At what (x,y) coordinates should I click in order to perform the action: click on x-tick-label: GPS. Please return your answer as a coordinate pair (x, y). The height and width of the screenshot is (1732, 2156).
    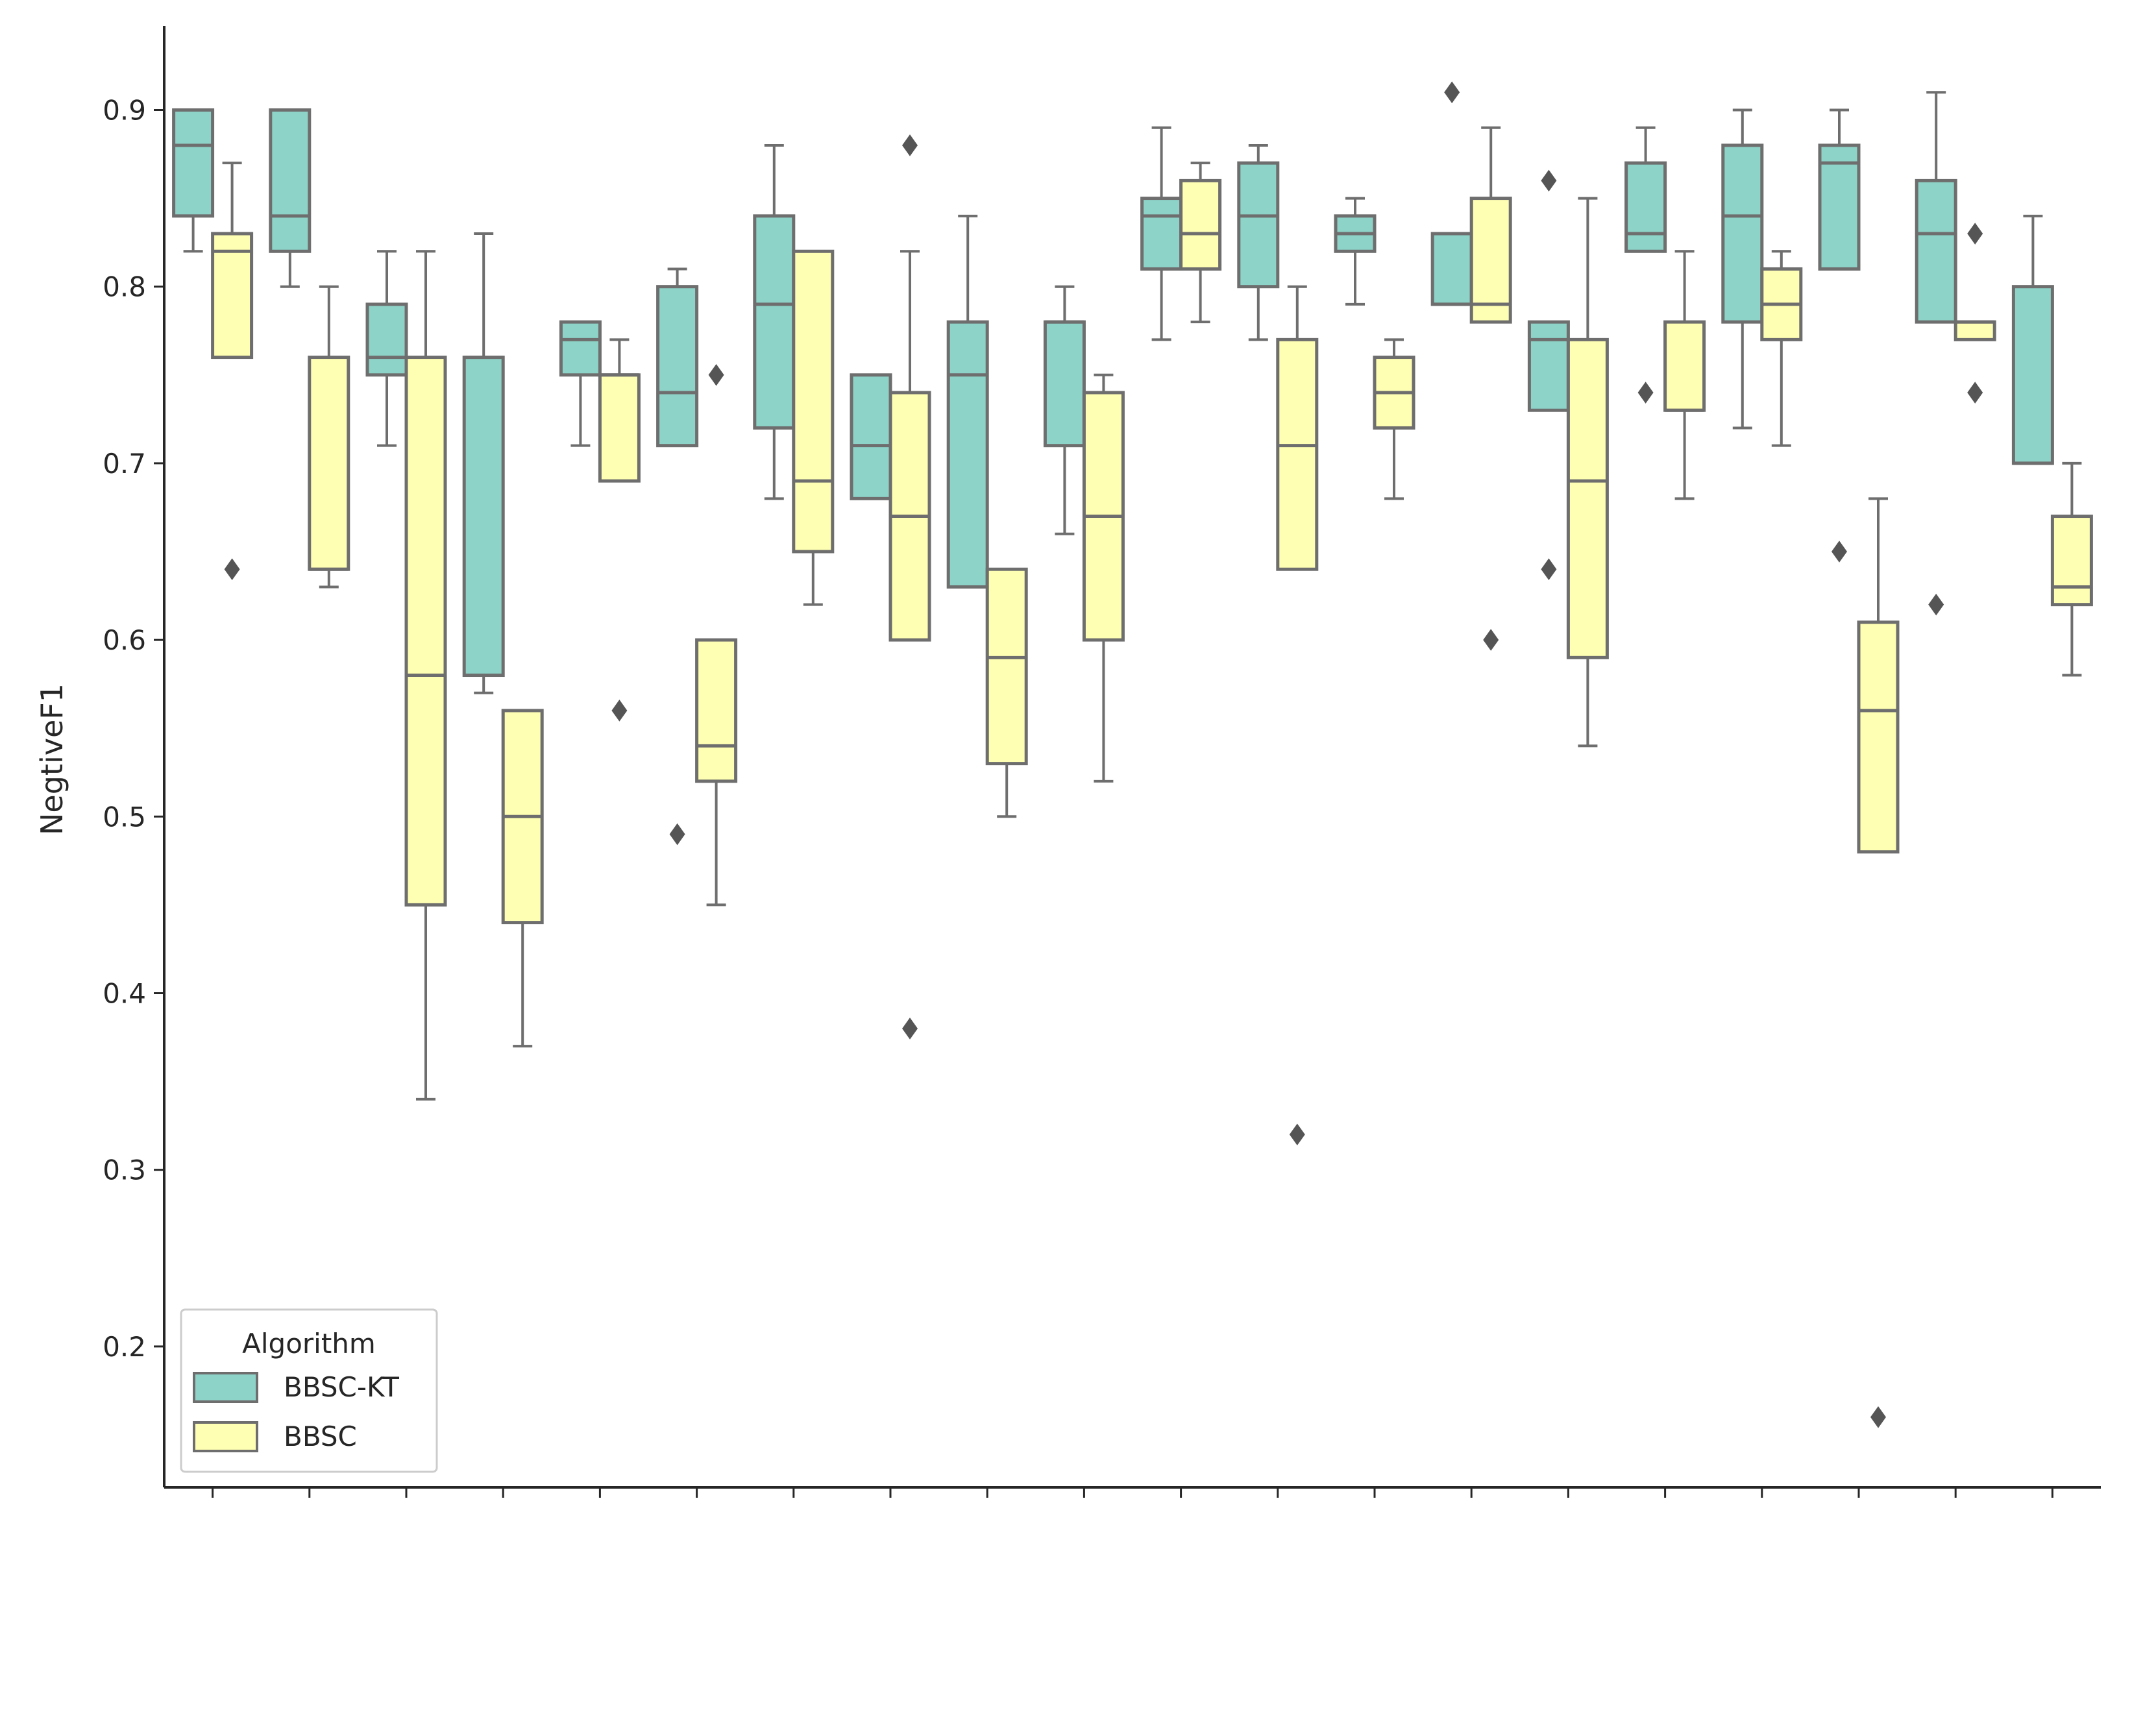
    Looking at the image, I should click on (891, 1543).